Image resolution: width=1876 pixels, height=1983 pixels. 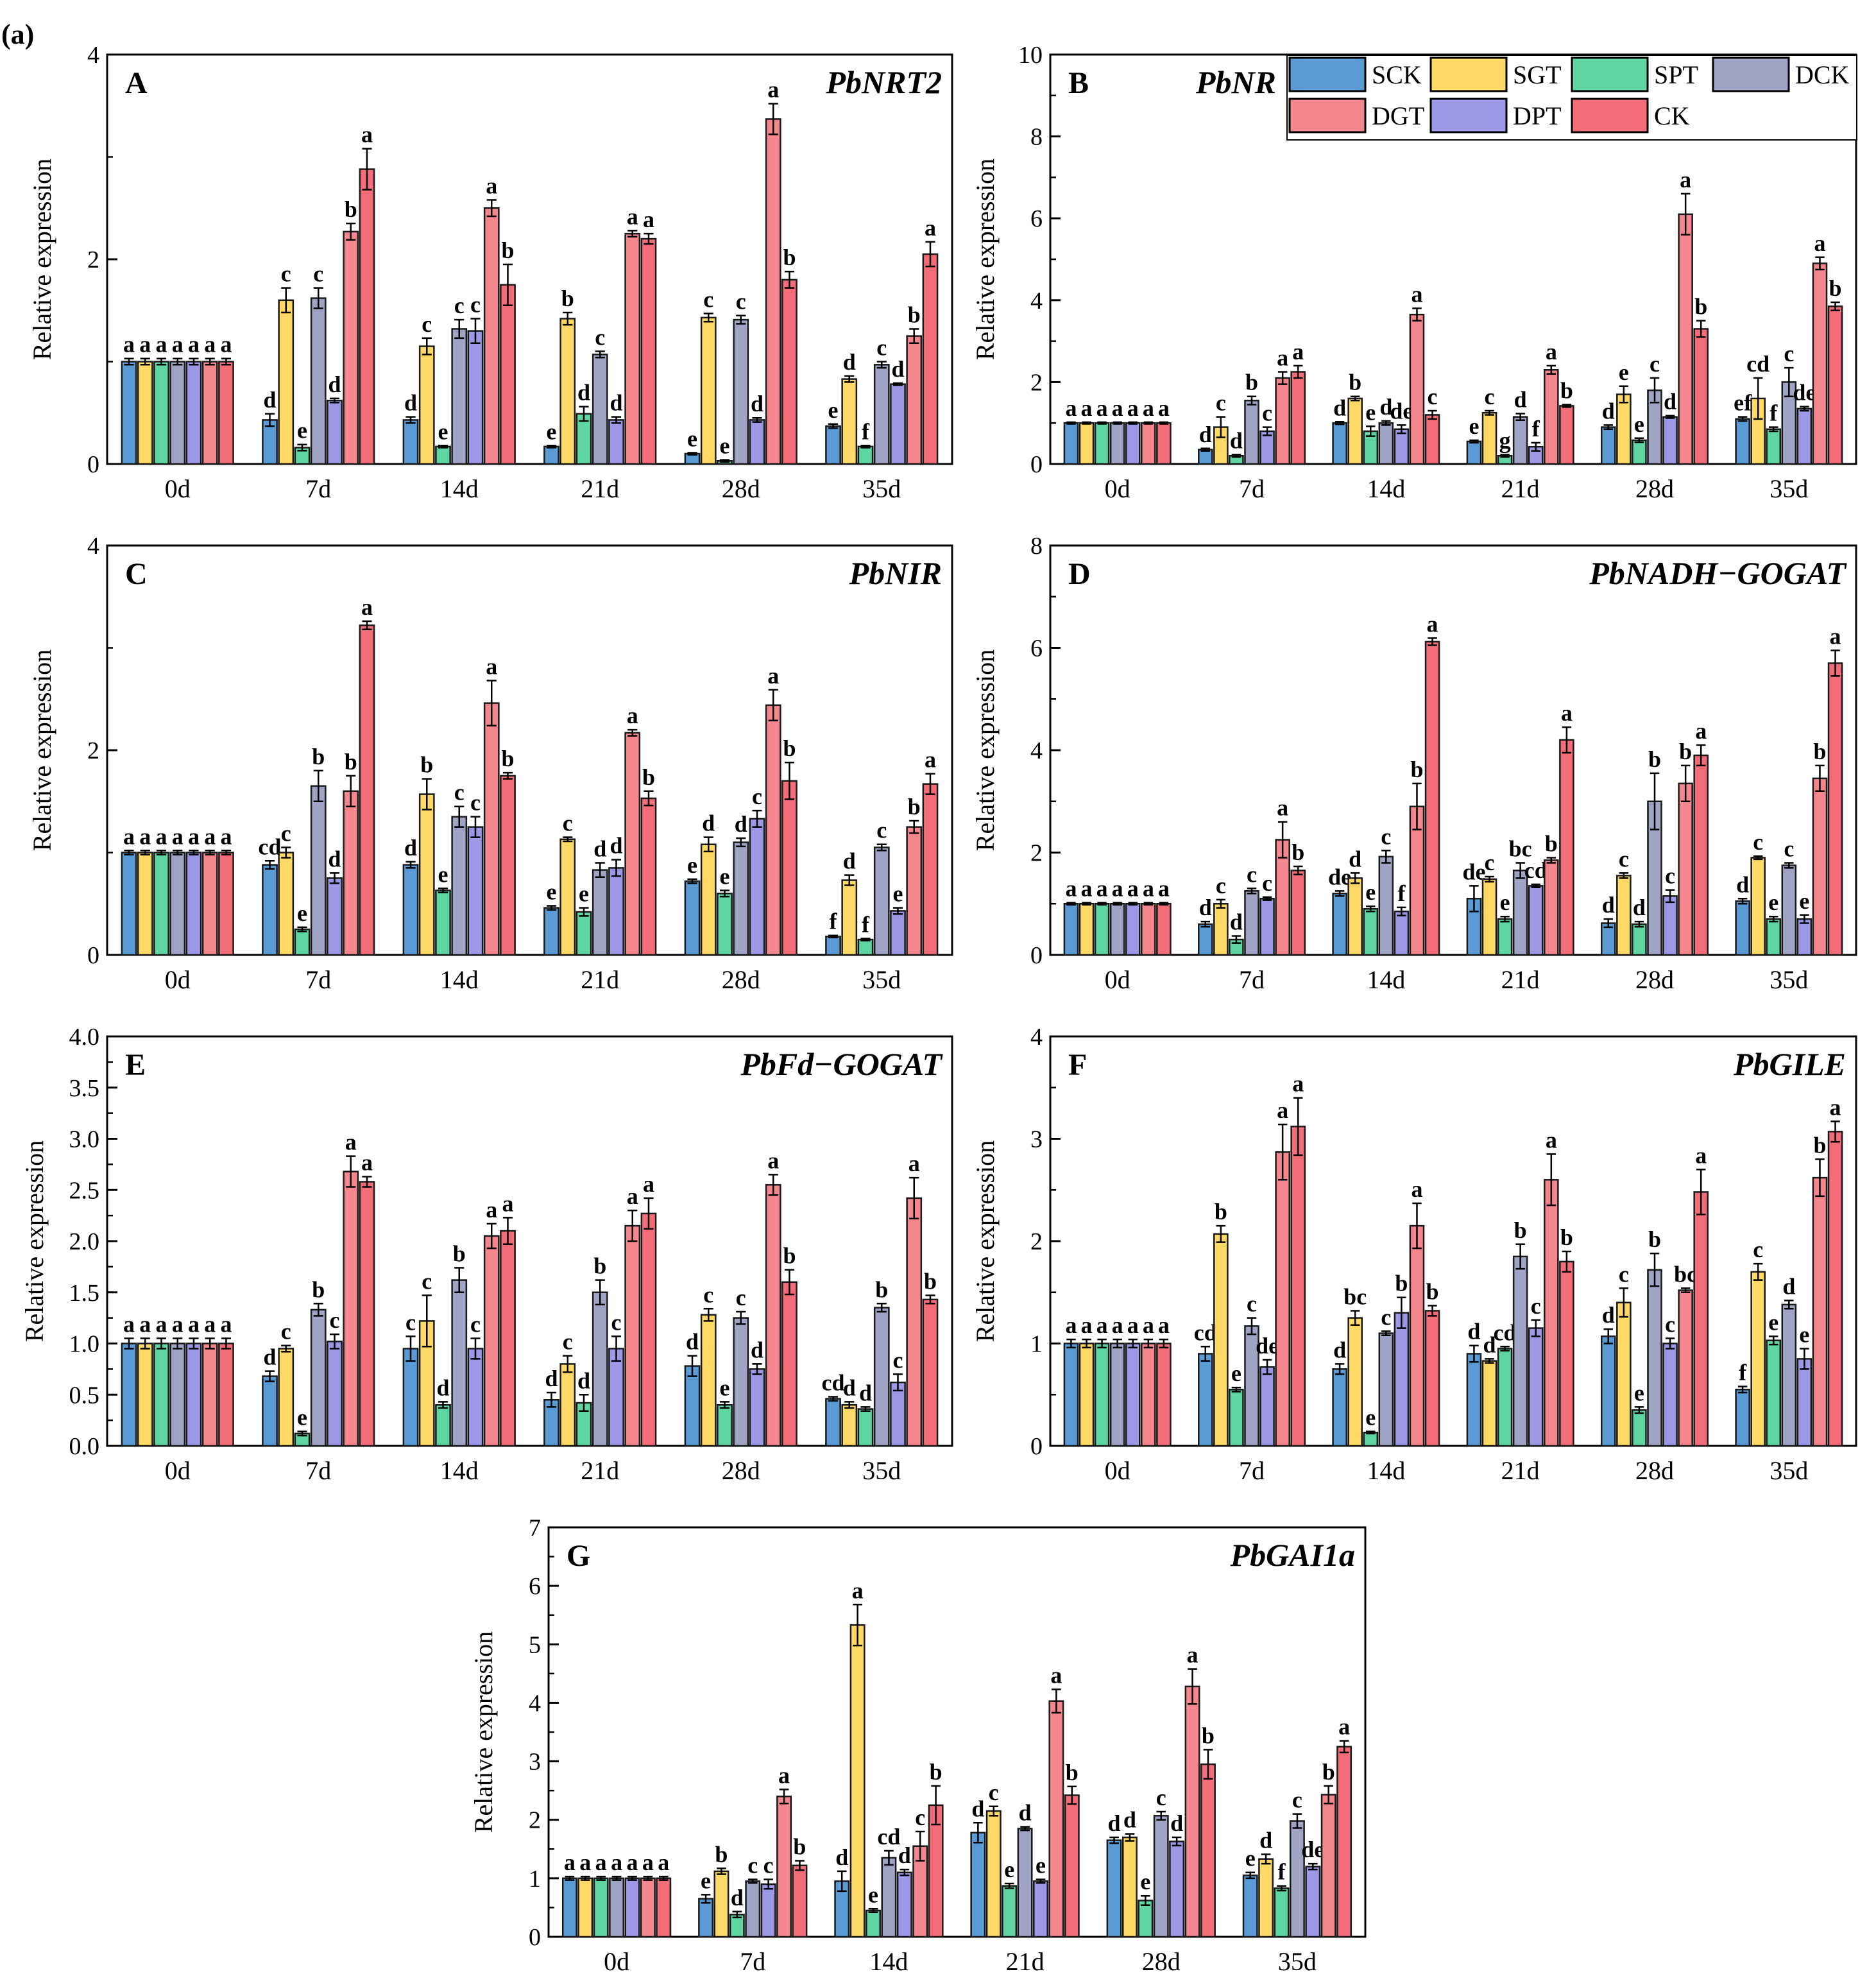 I want to click on bar-spt-0d, so click(x=161, y=904).